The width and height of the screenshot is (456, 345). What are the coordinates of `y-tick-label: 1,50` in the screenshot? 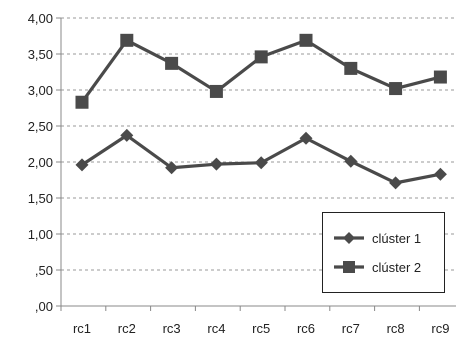 It's located at (40, 198).